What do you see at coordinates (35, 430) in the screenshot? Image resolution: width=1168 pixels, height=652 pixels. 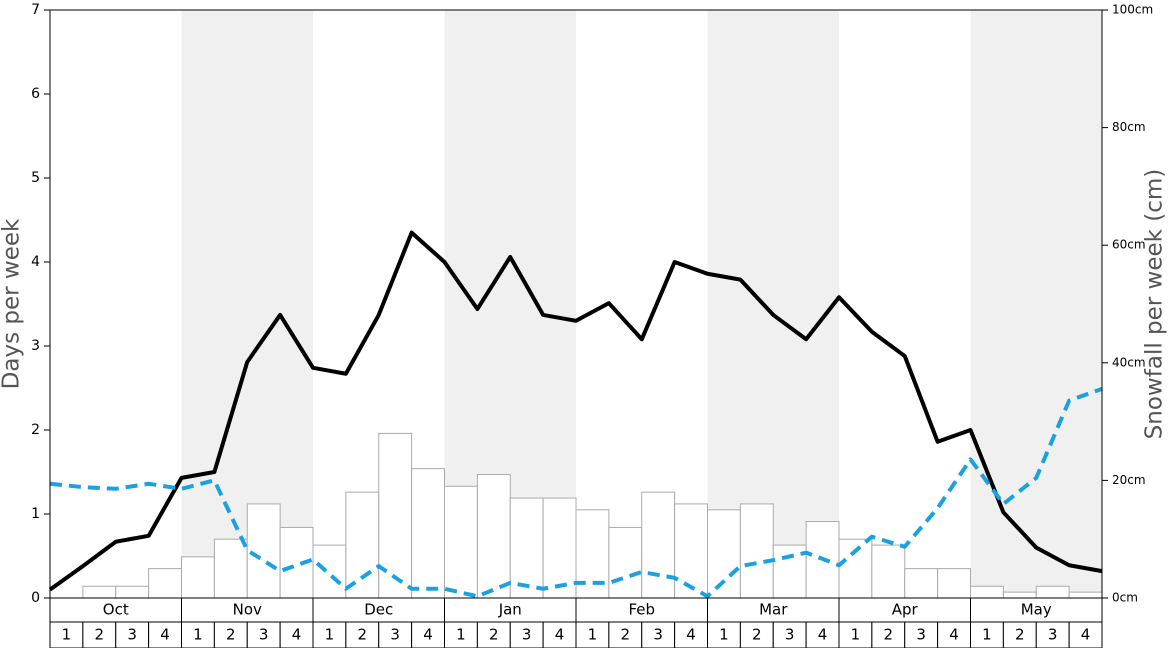 I see `y-tick-label: 2` at bounding box center [35, 430].